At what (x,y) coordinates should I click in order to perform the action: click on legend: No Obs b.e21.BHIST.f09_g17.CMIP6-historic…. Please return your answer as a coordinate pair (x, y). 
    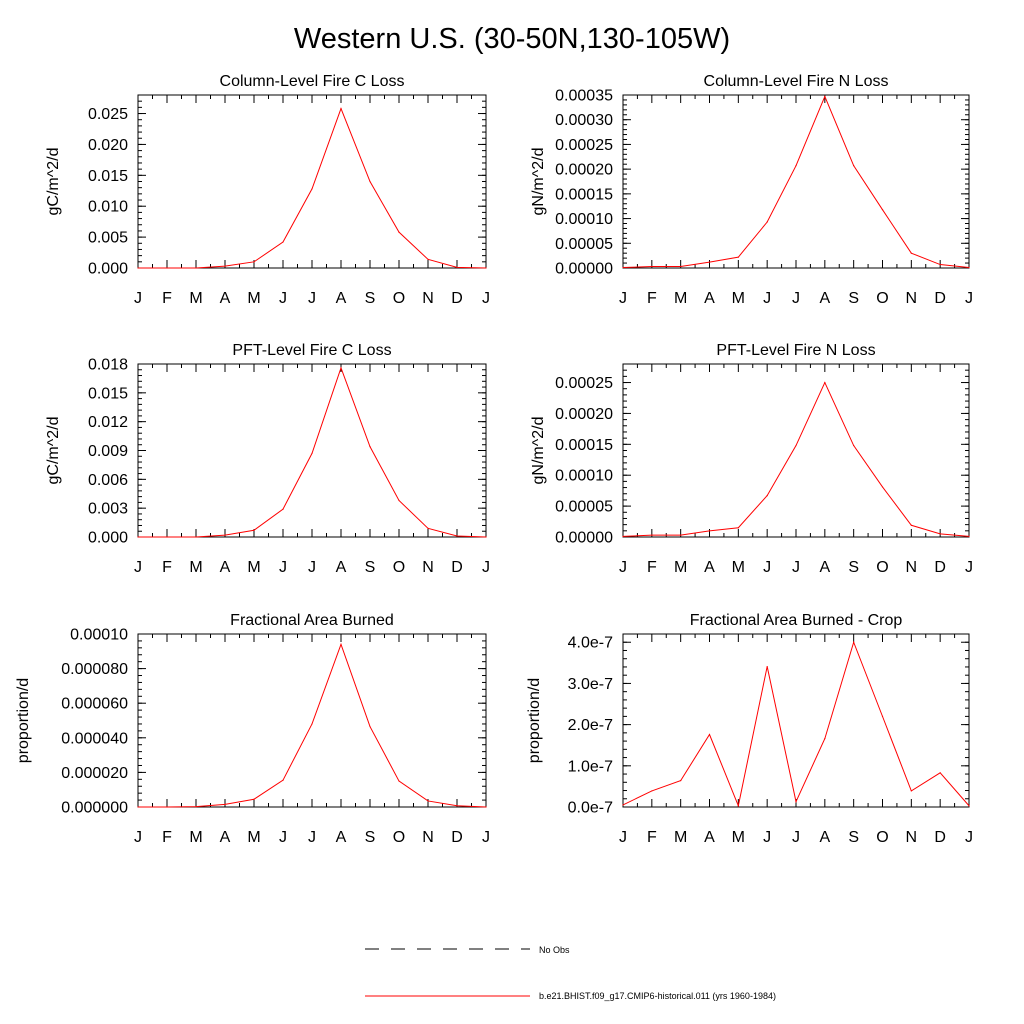
    Looking at the image, I should click on (570, 973).